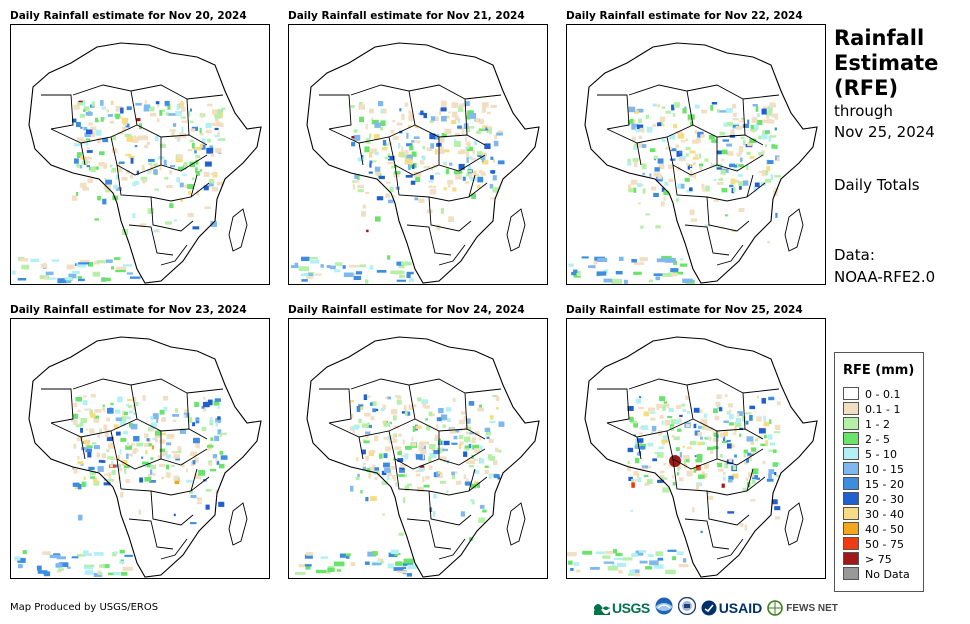 The width and height of the screenshot is (970, 624). What do you see at coordinates (140, 448) in the screenshot?
I see `rainfall-map` at bounding box center [140, 448].